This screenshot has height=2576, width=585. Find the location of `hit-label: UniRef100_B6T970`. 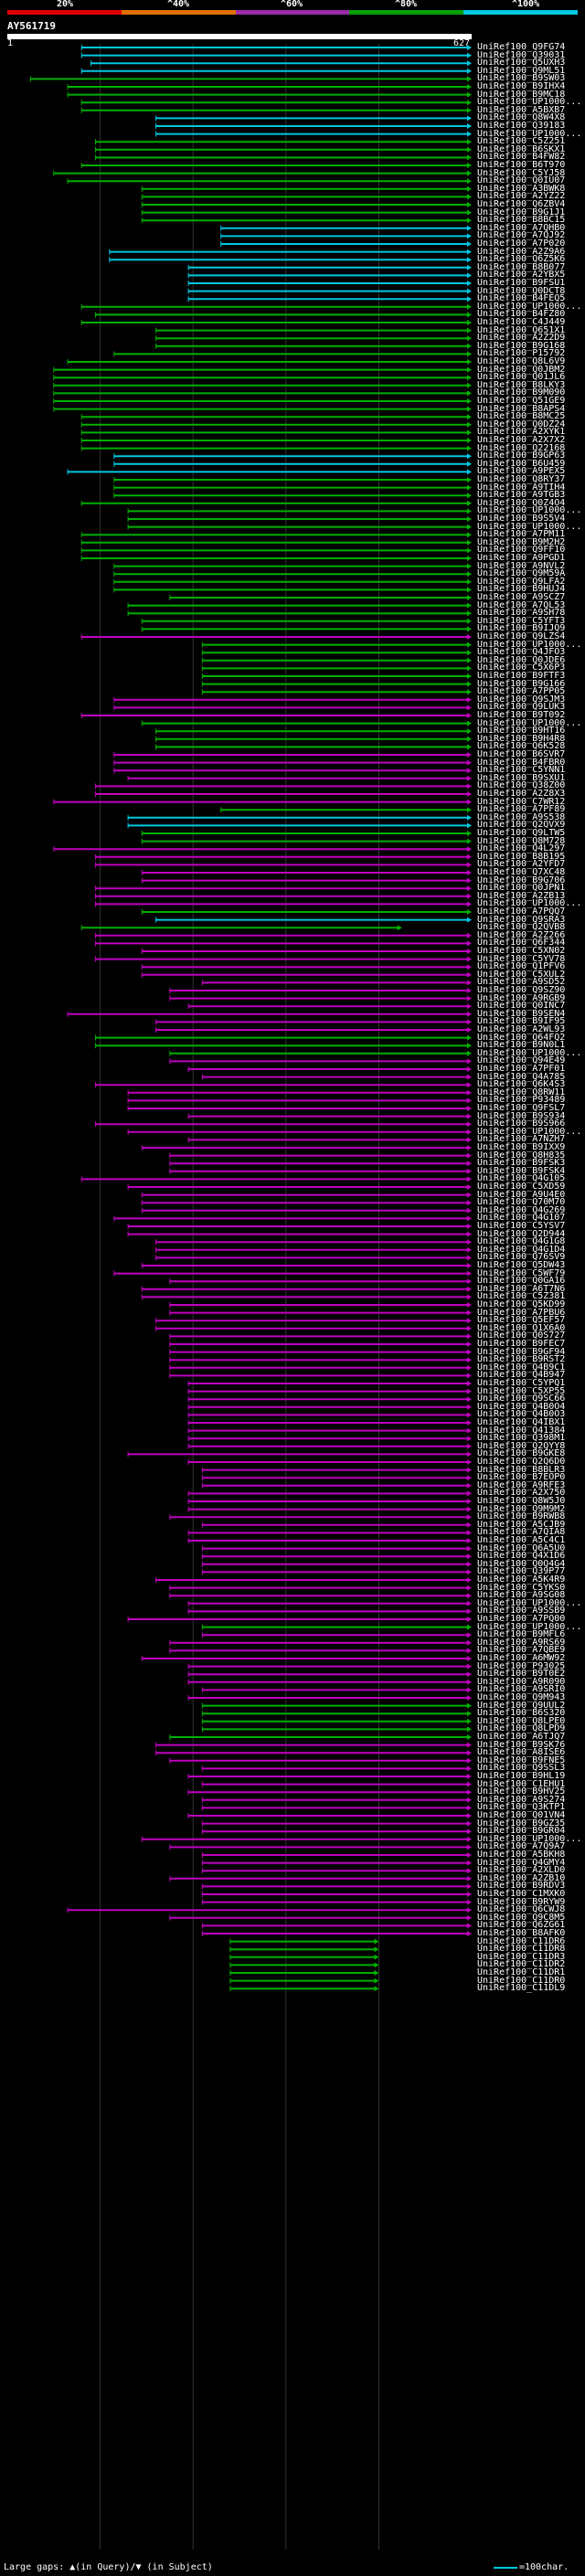

hit-label: UniRef100_B6T970 is located at coordinates (521, 165).